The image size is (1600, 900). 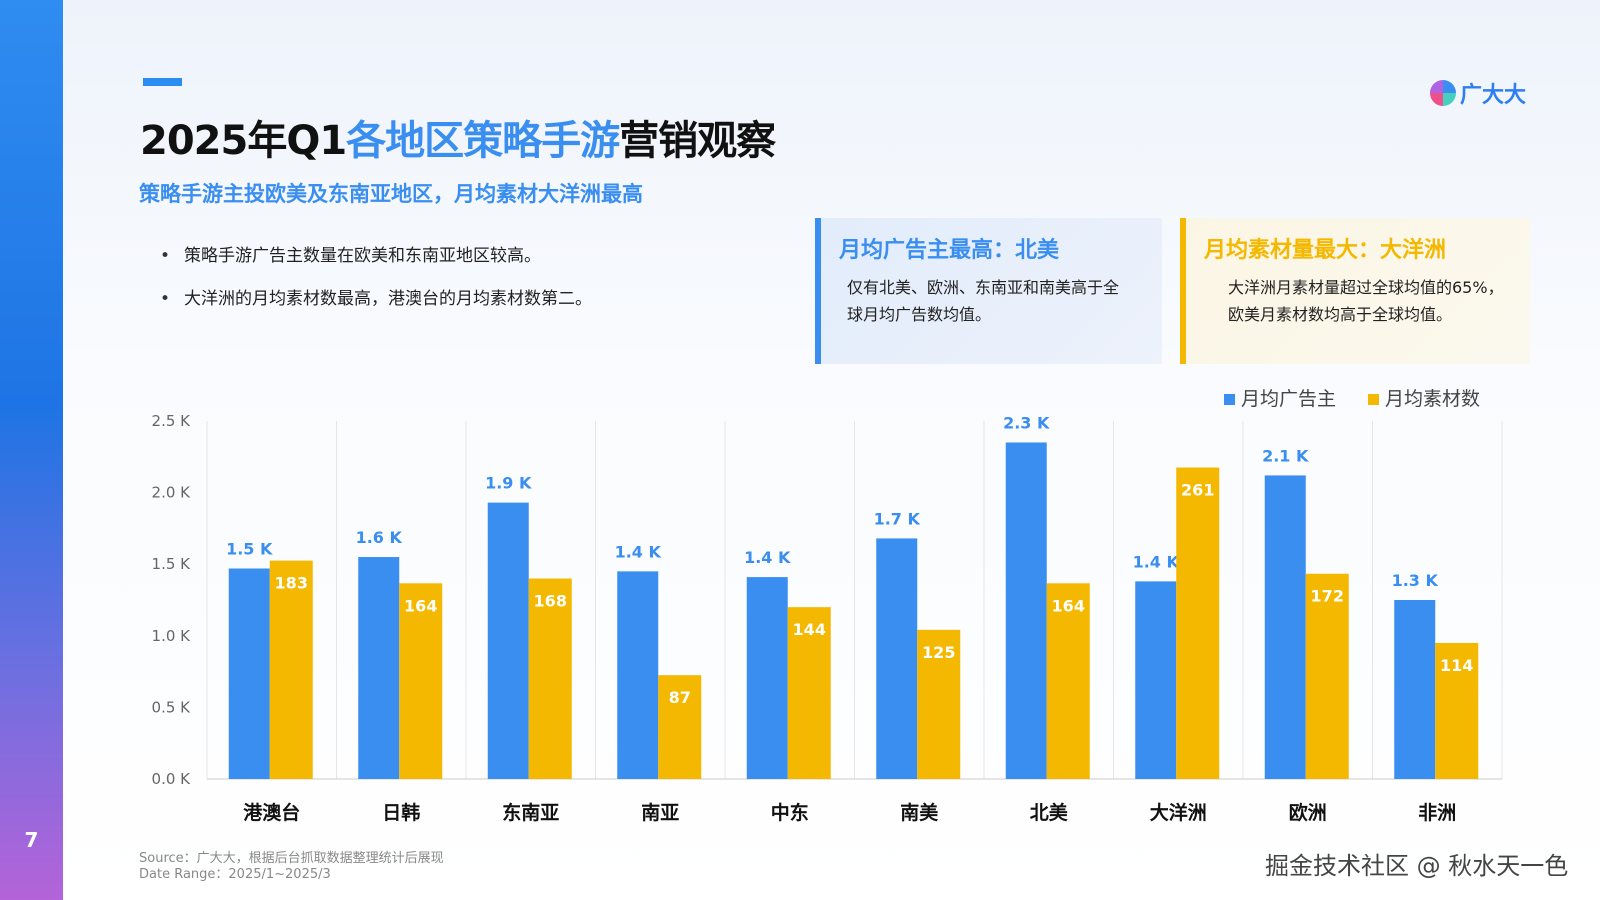 What do you see at coordinates (1178, 812) in the screenshot?
I see `x-category-label: 大洋洲` at bounding box center [1178, 812].